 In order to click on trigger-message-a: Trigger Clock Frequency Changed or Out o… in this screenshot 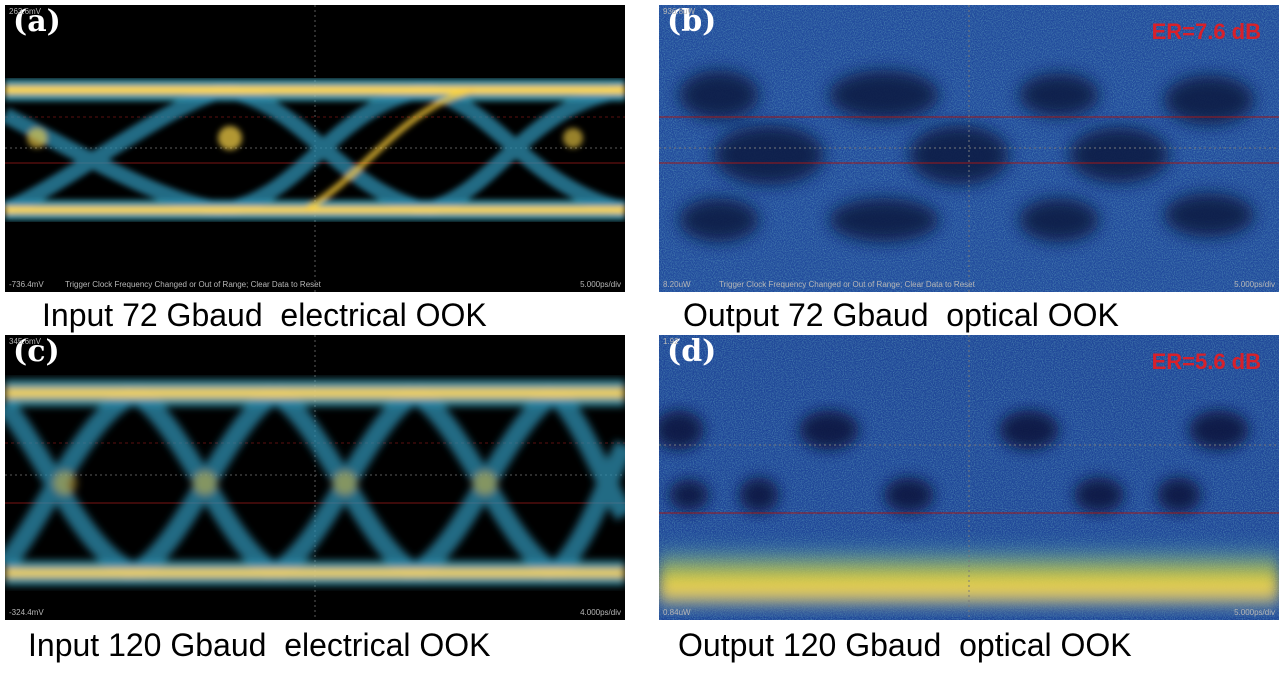, I will do `click(193, 284)`.